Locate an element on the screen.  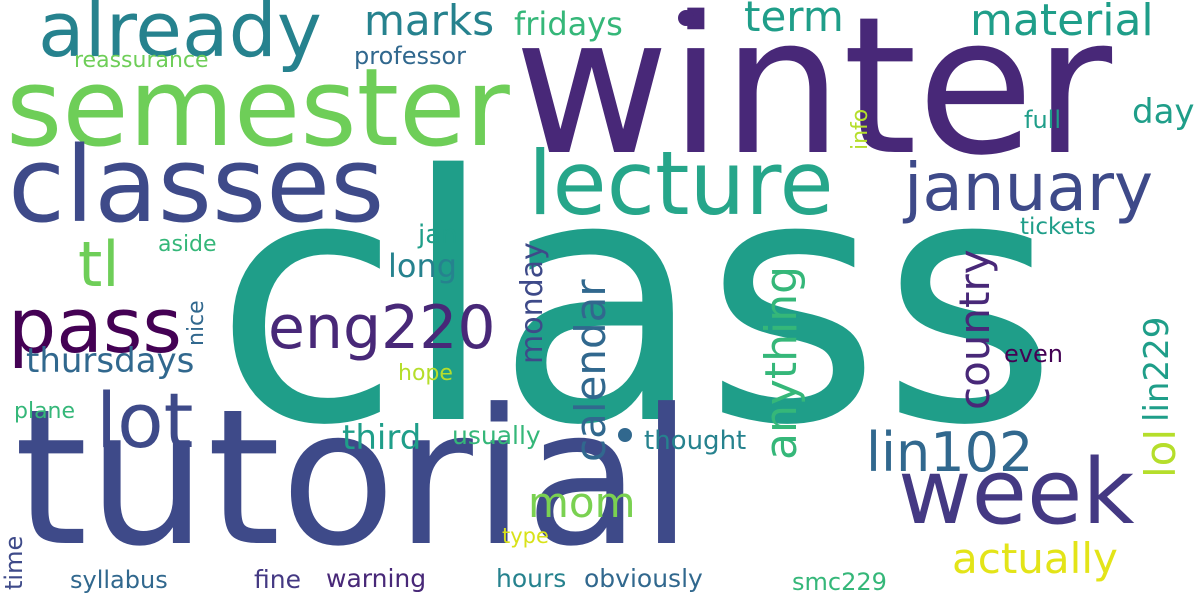
word-hours: hours is located at coordinates (531, 578).